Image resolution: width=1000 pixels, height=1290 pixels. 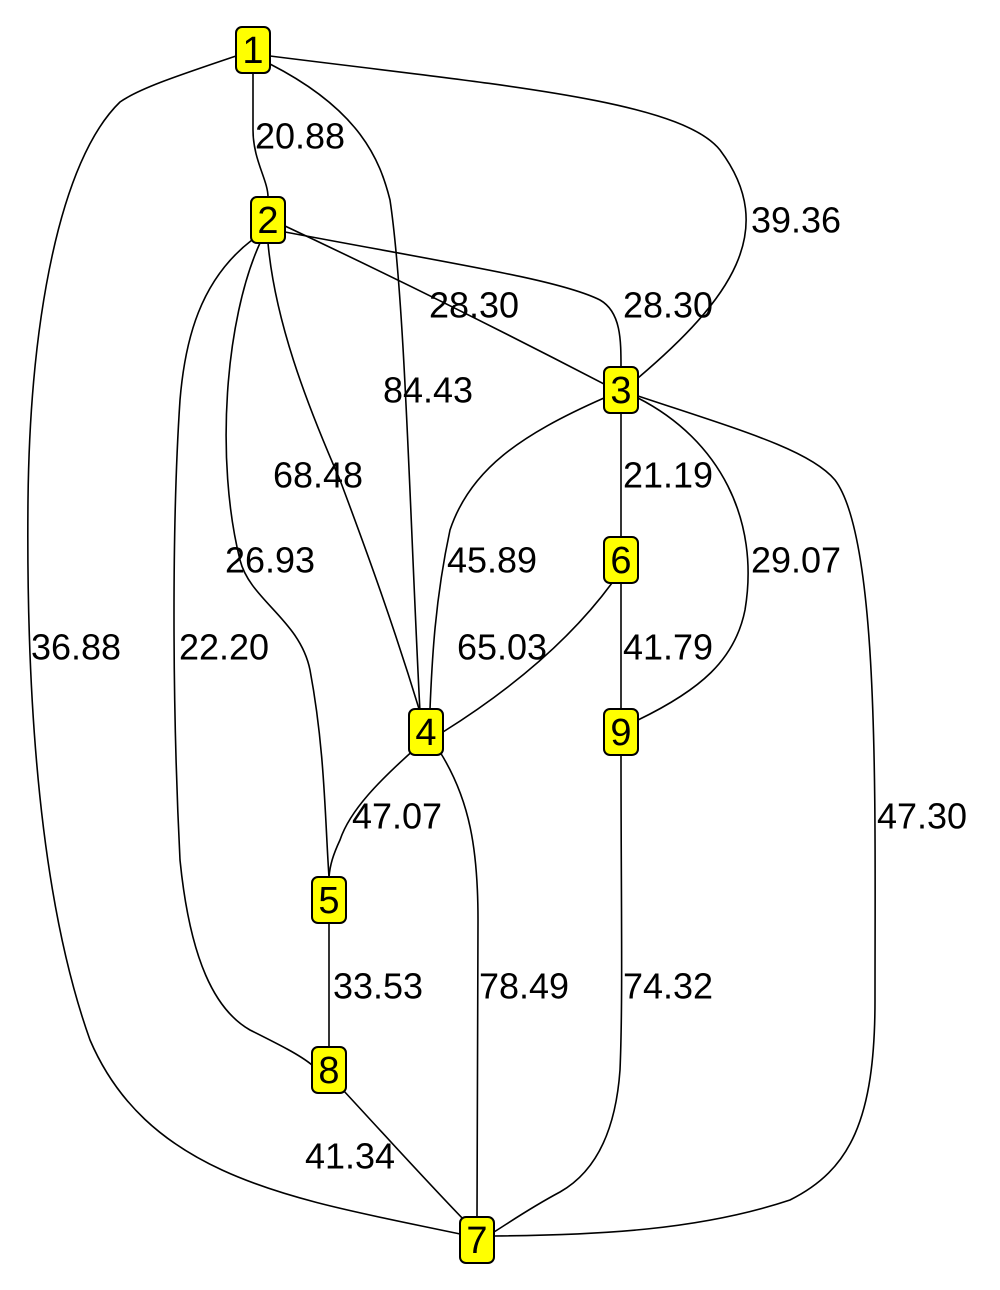 I want to click on node-8: 8, so click(x=329, y=1070).